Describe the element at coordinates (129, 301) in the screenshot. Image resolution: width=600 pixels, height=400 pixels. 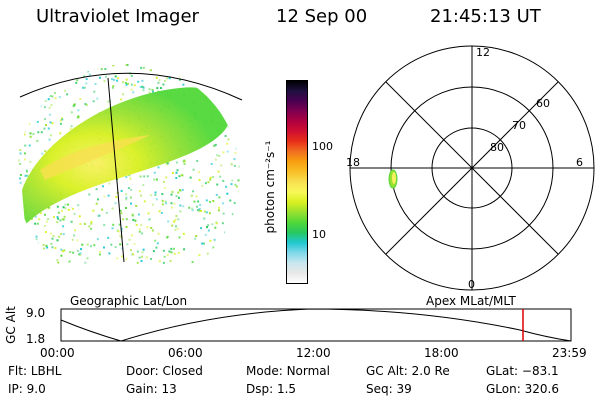
I see `left-panel-label: Geographic Lat/Lon` at that location.